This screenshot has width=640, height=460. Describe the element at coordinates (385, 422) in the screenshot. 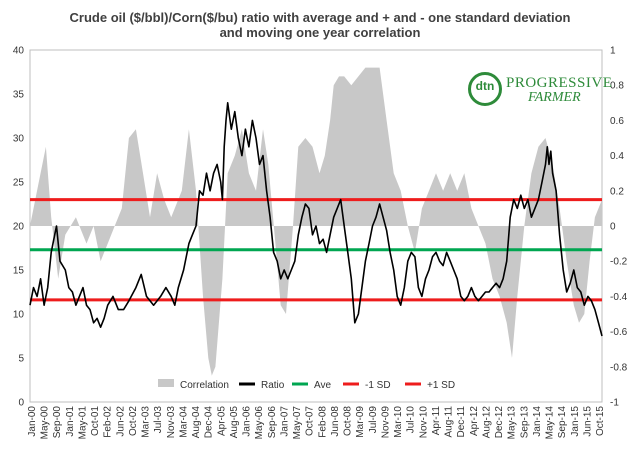

I see `x-tick-label: Nov-09` at that location.